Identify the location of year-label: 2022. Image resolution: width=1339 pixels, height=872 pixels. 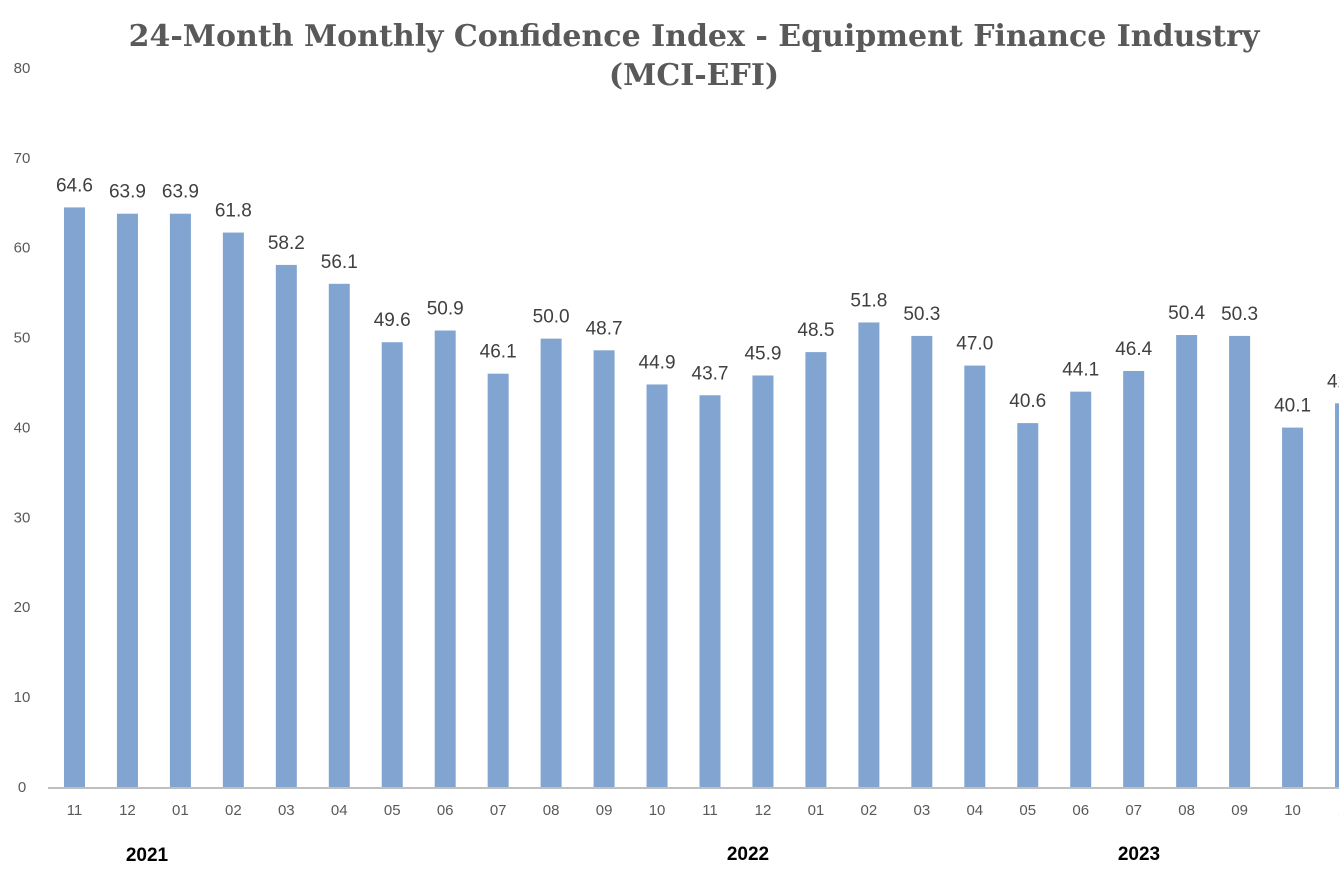
(748, 854).